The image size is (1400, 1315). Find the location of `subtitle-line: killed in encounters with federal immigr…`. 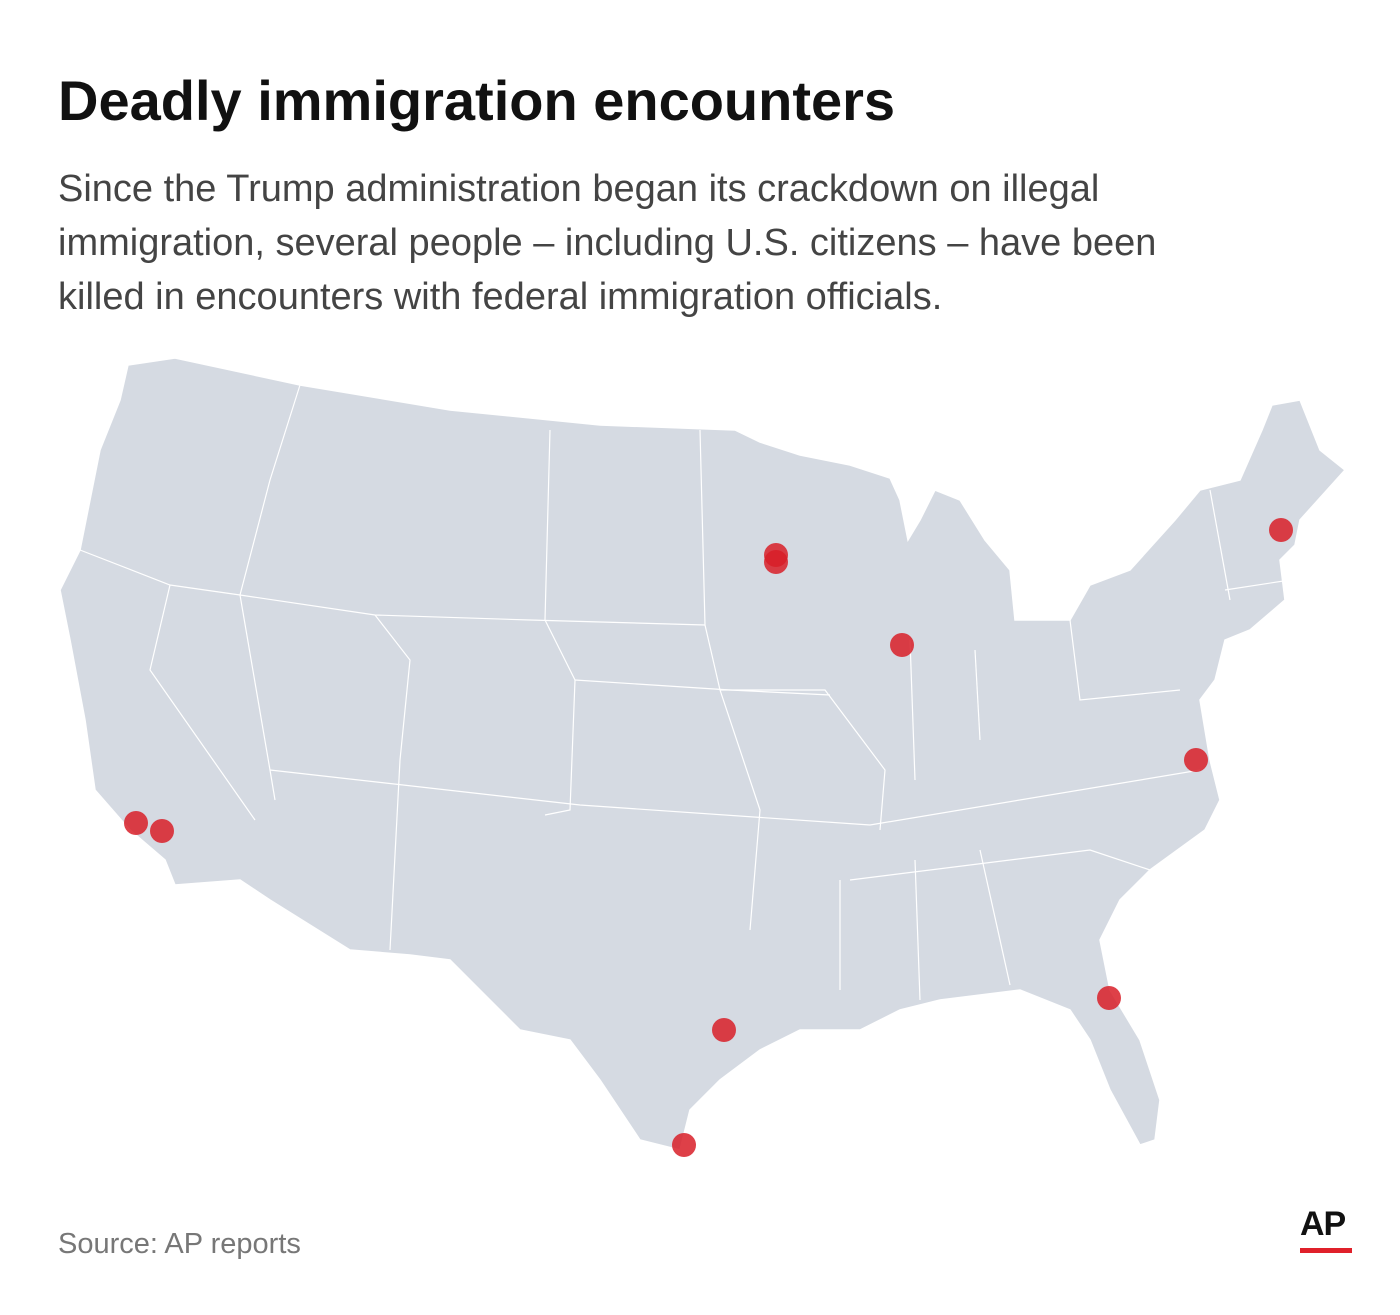

subtitle-line: killed in encounters with federal immigr… is located at coordinates (500, 297).